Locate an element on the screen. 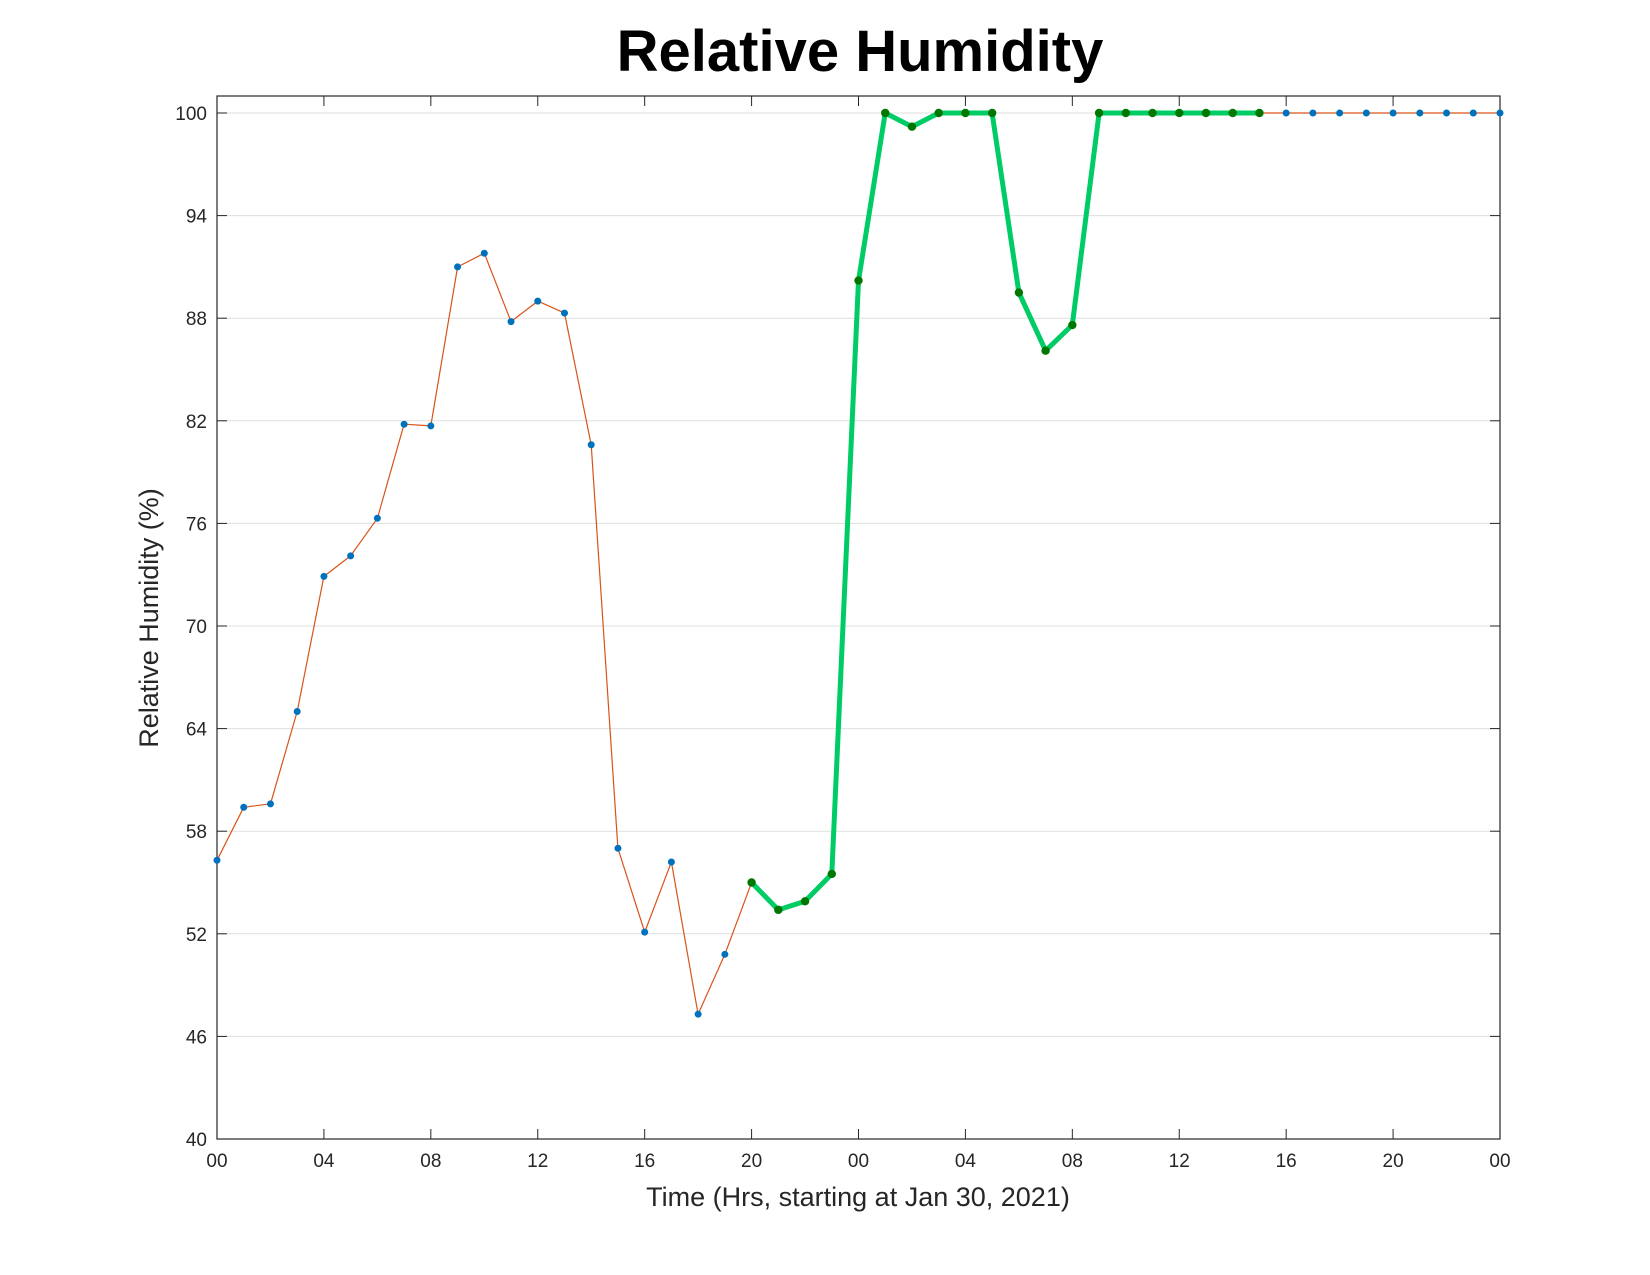 The image size is (1650, 1275). y-tick-label: 76 is located at coordinates (196, 524).